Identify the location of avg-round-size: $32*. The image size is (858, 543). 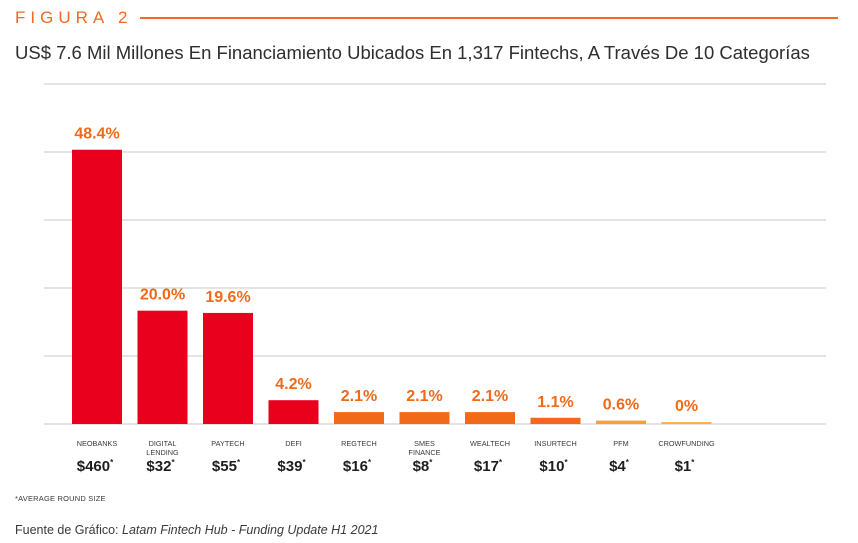
(160, 466).